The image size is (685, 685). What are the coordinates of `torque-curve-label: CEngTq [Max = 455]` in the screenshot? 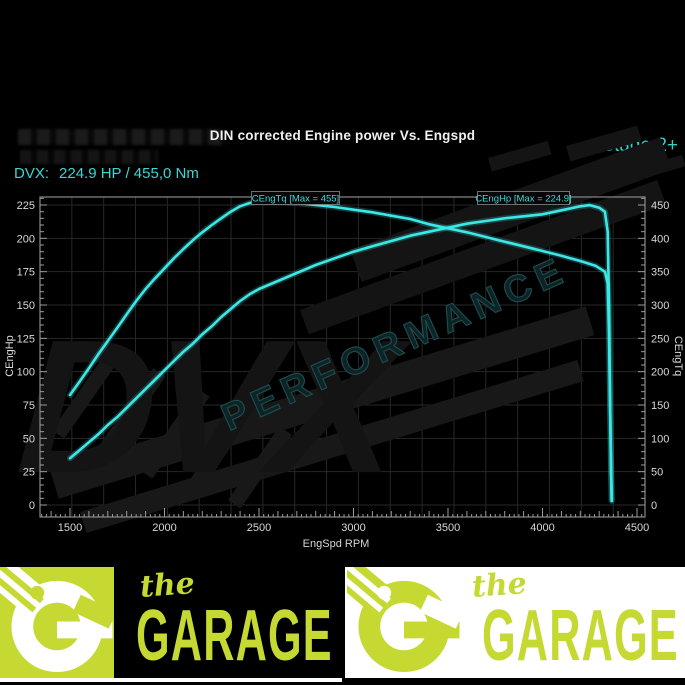 It's located at (295, 199).